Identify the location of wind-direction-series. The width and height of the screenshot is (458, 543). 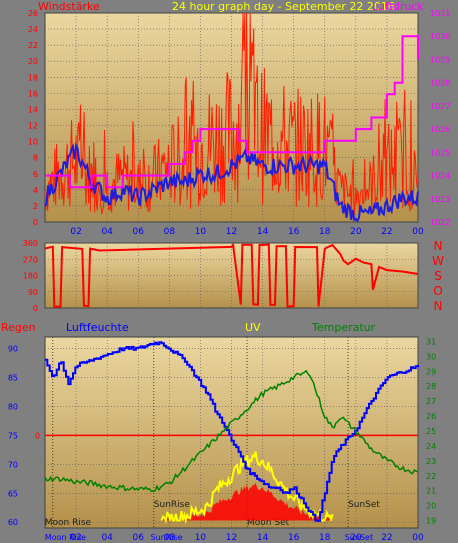
(231, 275).